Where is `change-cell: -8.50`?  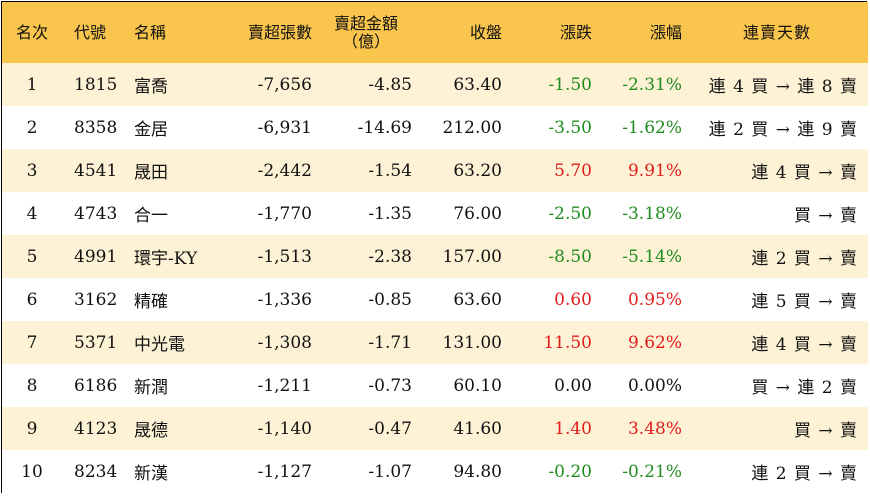
change-cell: -8.50 is located at coordinates (570, 256).